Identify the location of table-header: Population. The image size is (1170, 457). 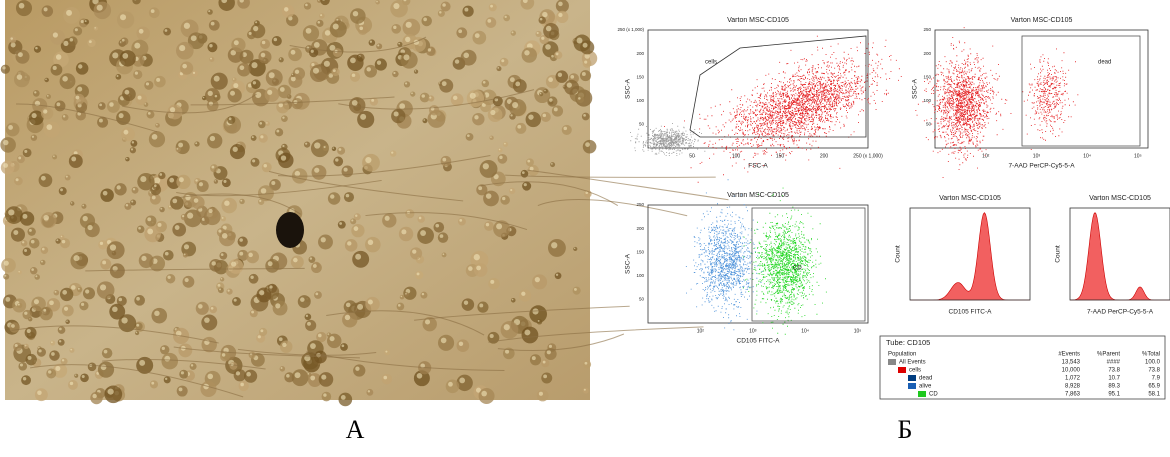
(902, 355).